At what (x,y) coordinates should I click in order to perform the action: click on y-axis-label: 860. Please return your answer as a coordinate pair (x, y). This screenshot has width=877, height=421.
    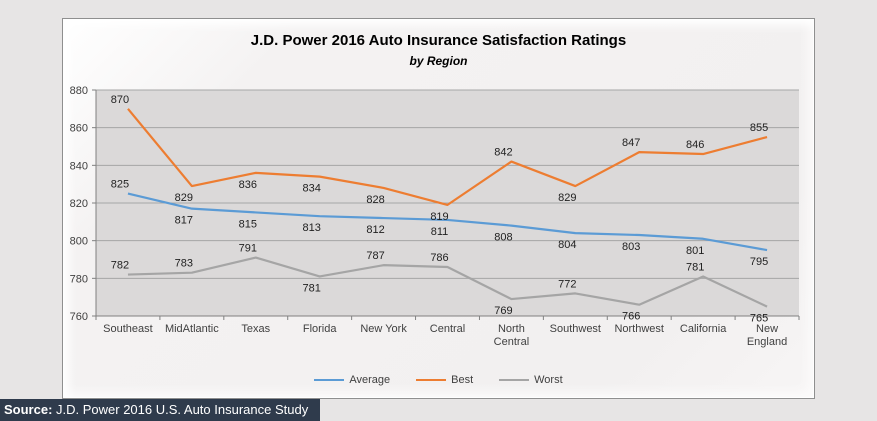
    Looking at the image, I should click on (79, 129).